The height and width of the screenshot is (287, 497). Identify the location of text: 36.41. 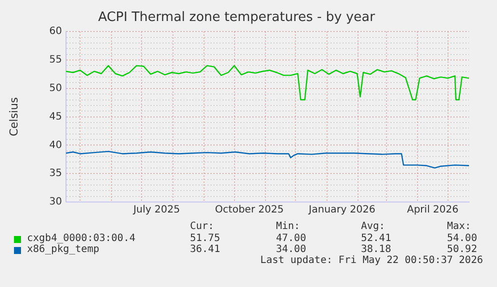
(205, 249).